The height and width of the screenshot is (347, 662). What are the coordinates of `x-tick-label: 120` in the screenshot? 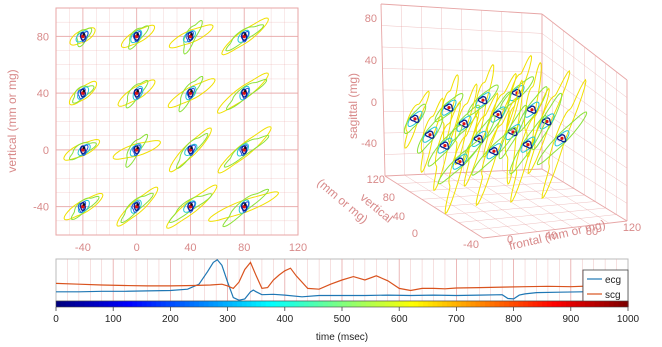 It's located at (632, 228).